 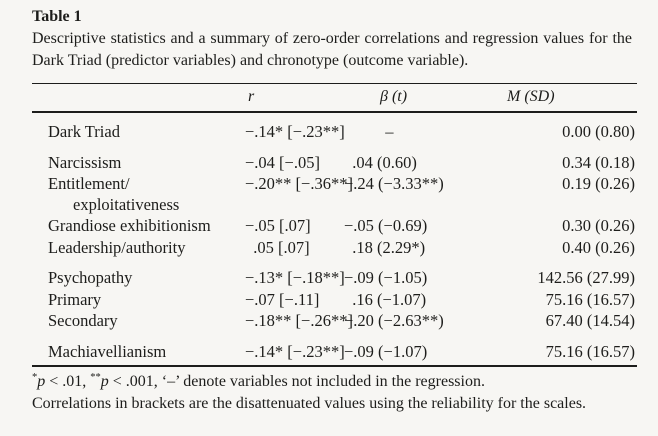 What do you see at coordinates (75, 299) in the screenshot?
I see `row-label: Primary` at bounding box center [75, 299].